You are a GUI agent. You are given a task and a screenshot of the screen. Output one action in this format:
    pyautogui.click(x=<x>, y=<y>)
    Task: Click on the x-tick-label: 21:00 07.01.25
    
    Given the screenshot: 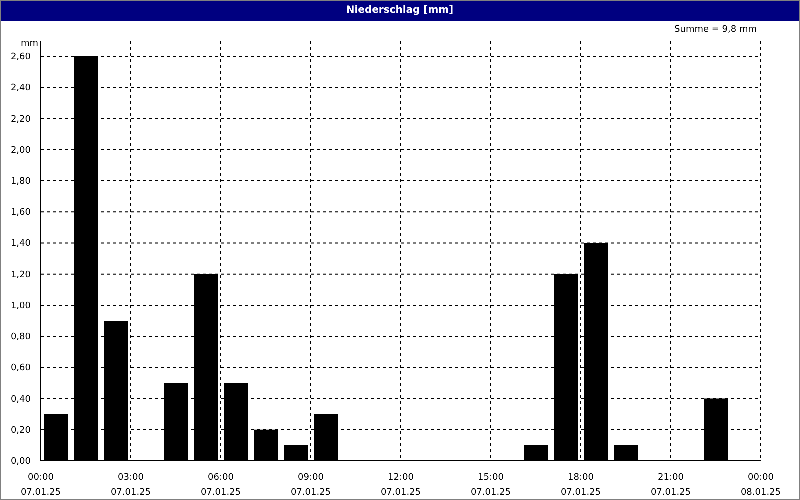 What is the action you would take?
    pyautogui.click(x=671, y=485)
    